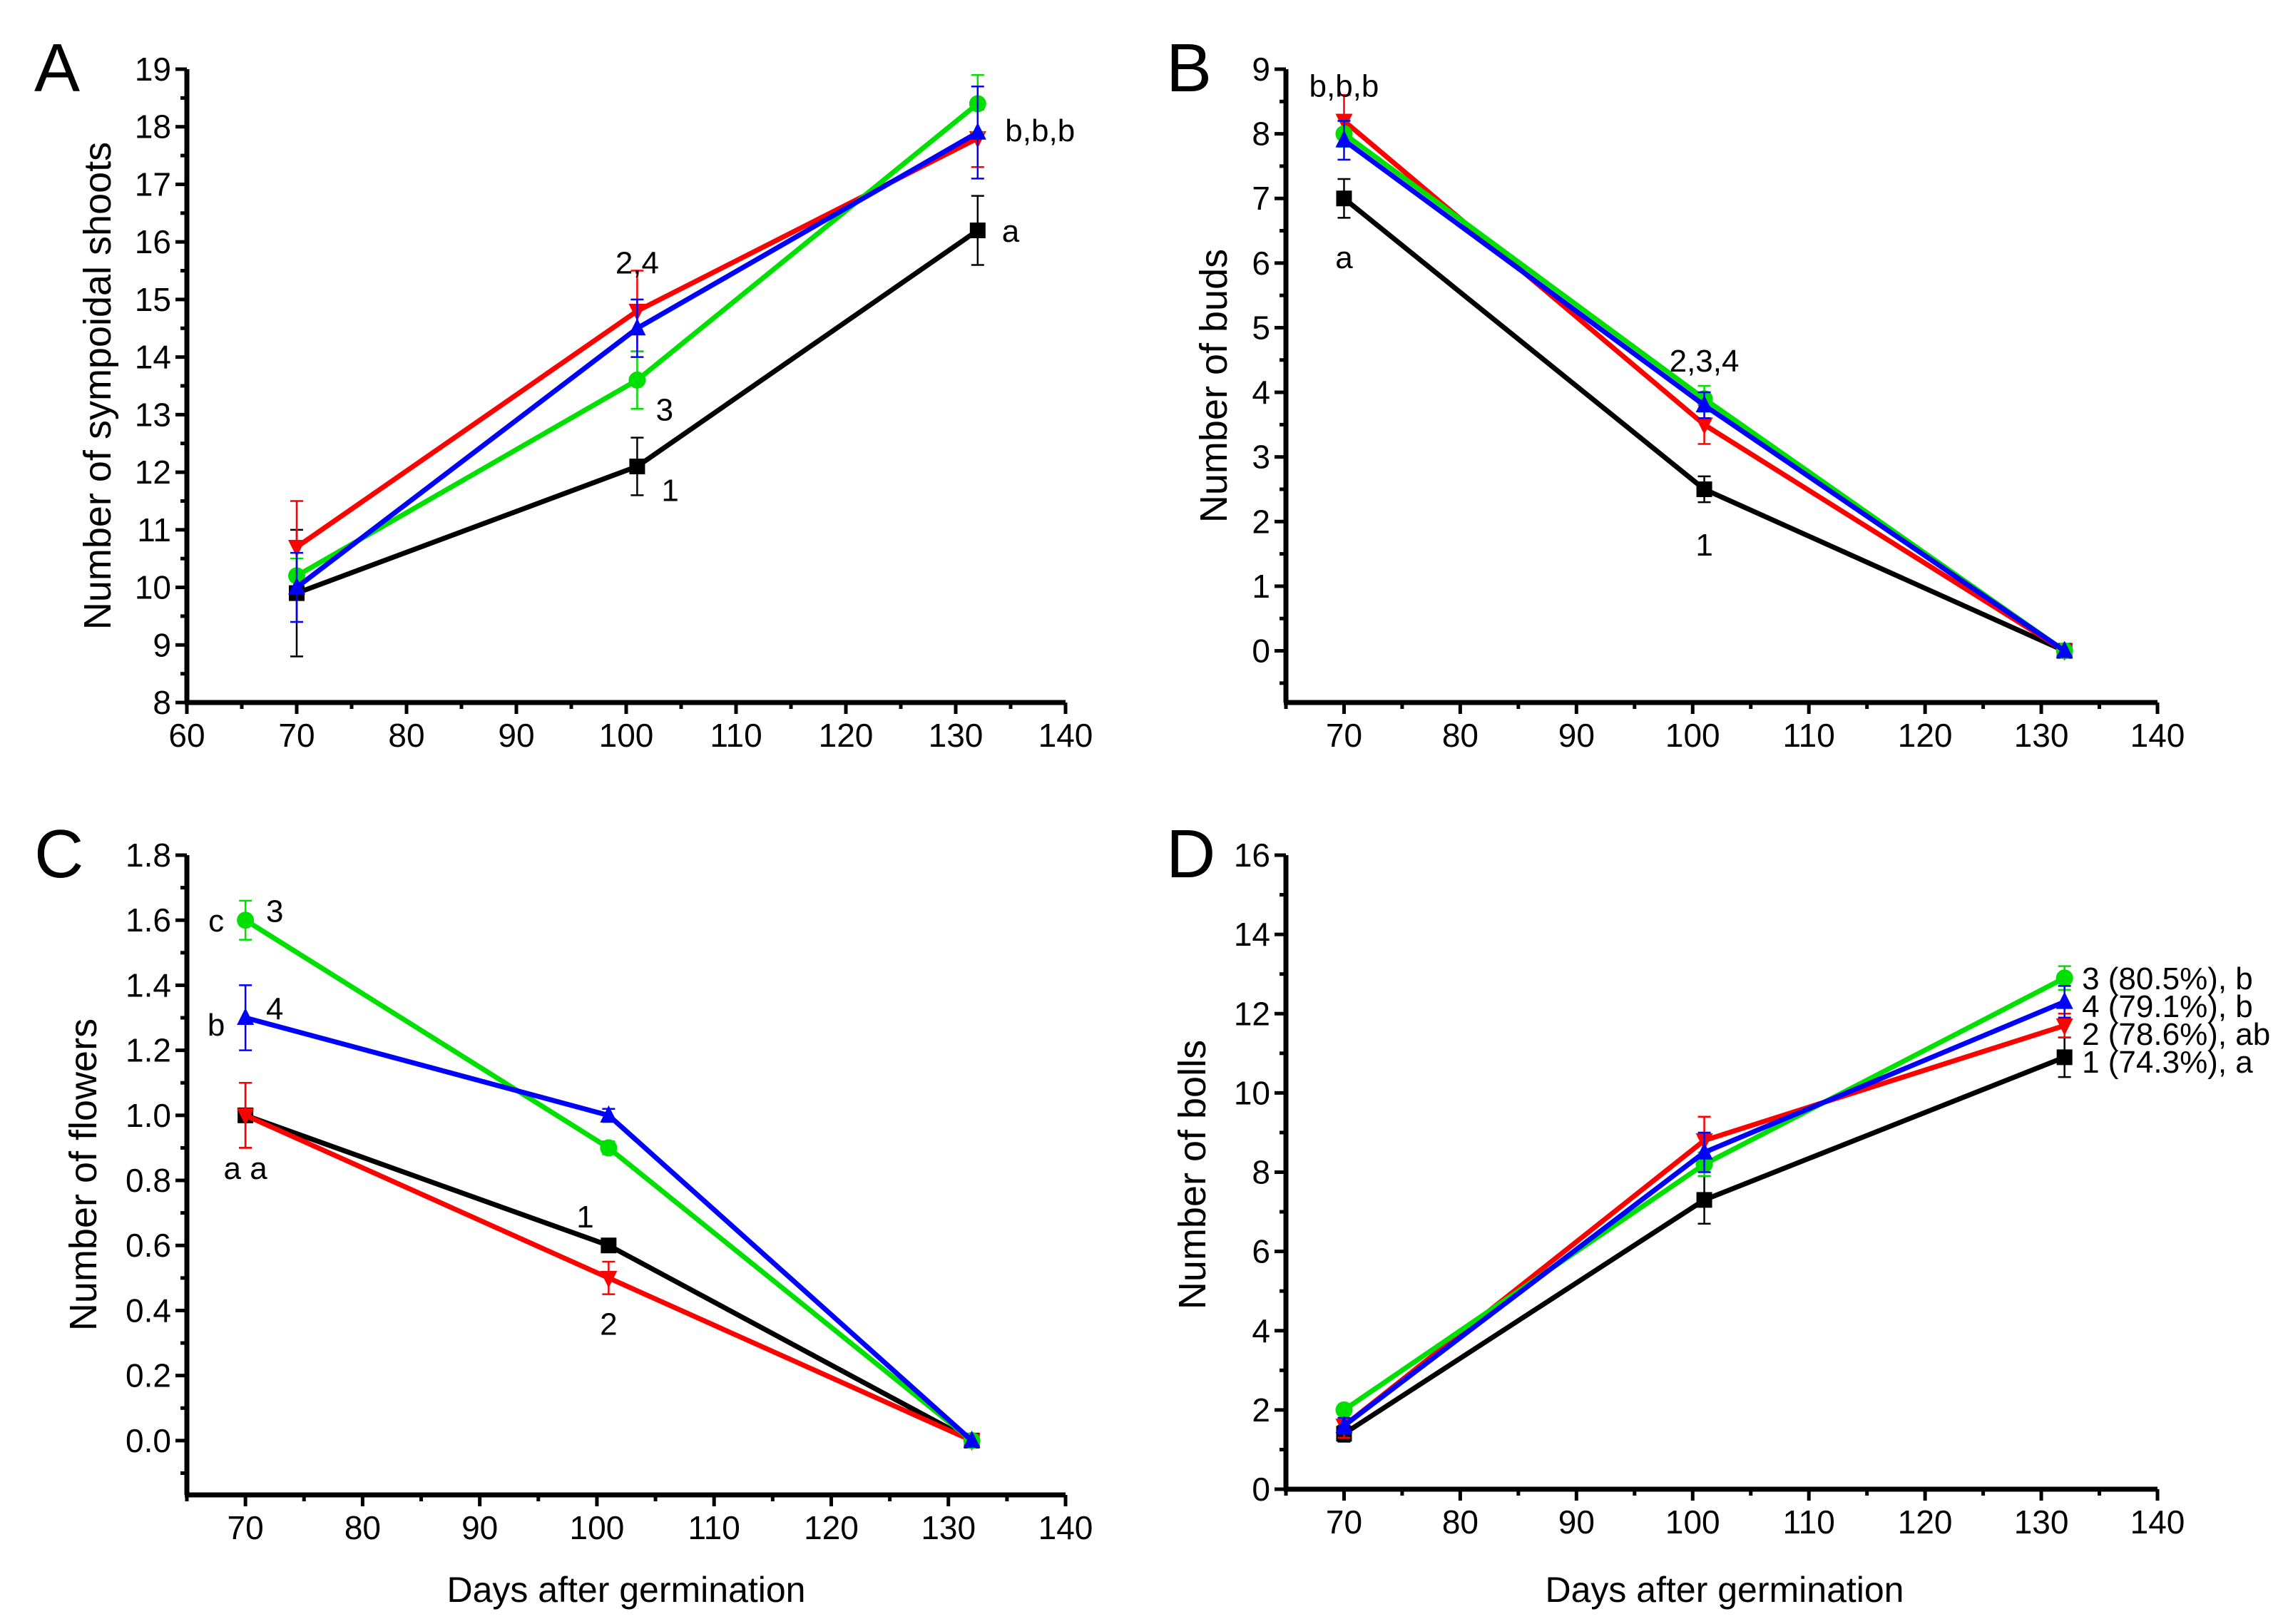 Image resolution: width=2293 pixels, height=1624 pixels. I want to click on y-tick-label: 1, so click(1261, 586).